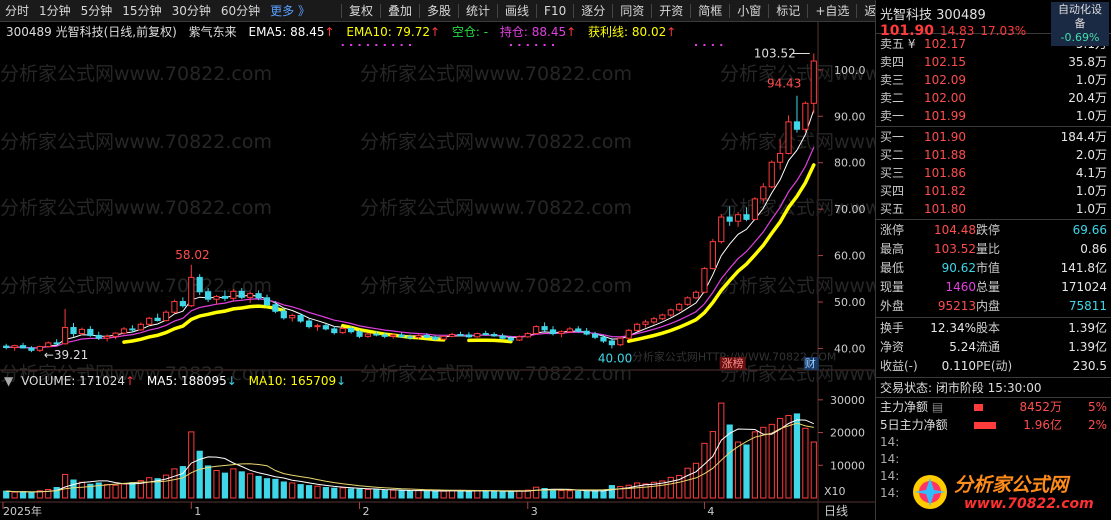  What do you see at coordinates (993, 155) in the screenshot?
I see `bid-row-2: 买二 101.88 2.0万` at bounding box center [993, 155].